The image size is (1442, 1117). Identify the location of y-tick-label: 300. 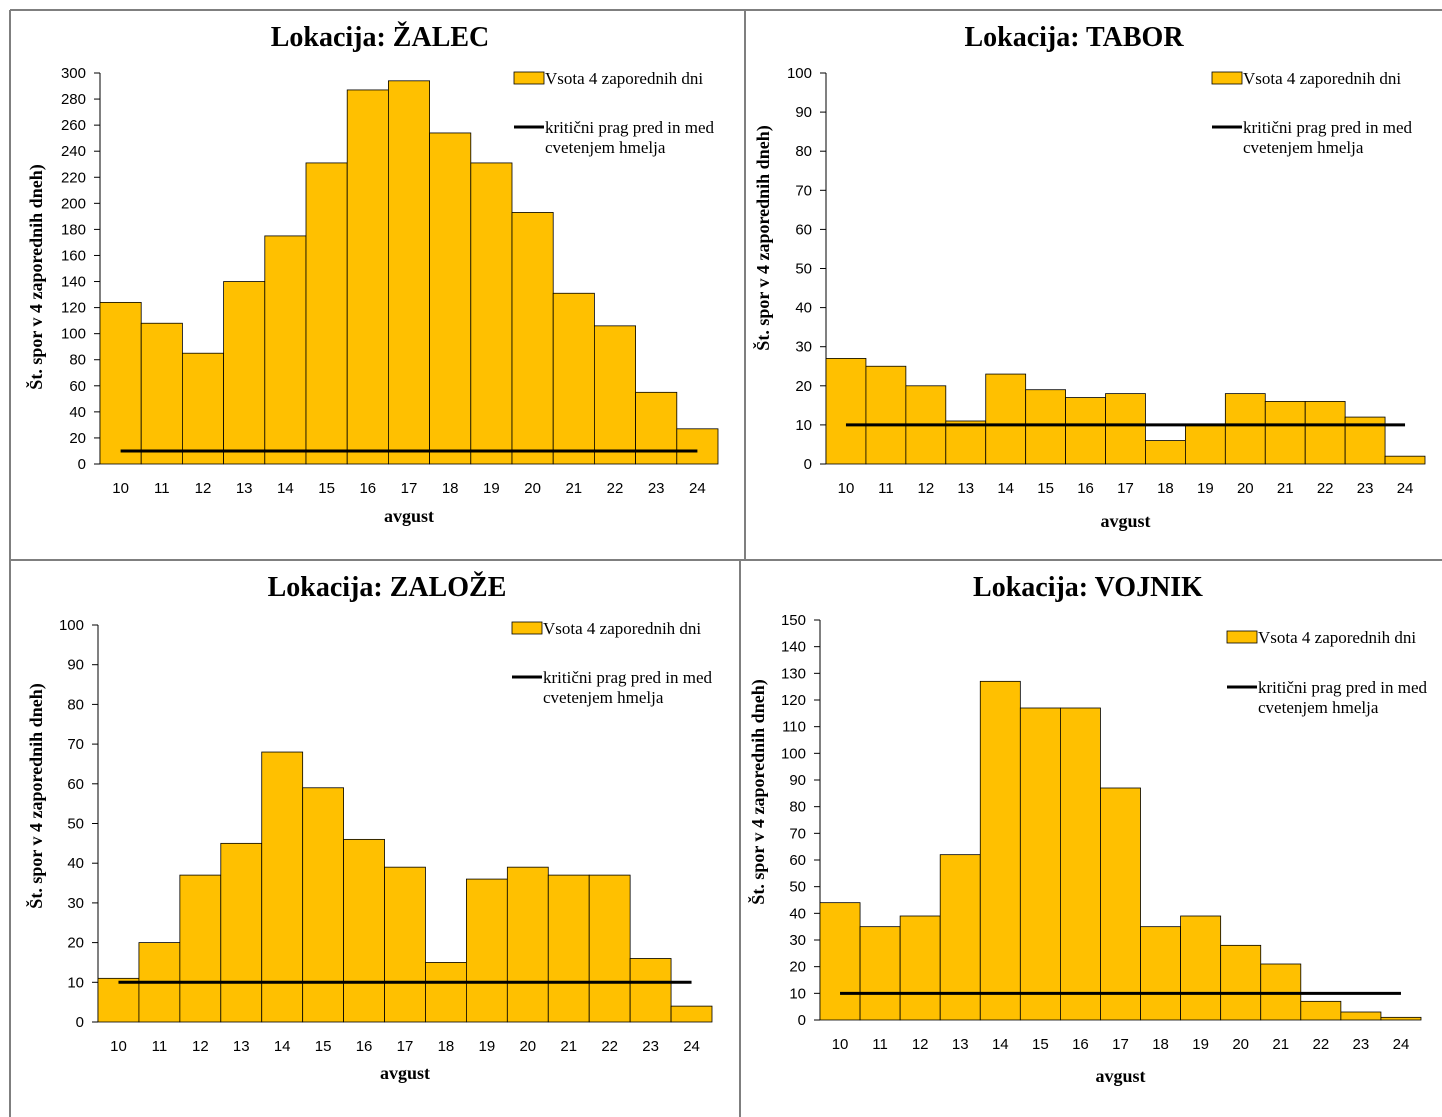
(73, 73).